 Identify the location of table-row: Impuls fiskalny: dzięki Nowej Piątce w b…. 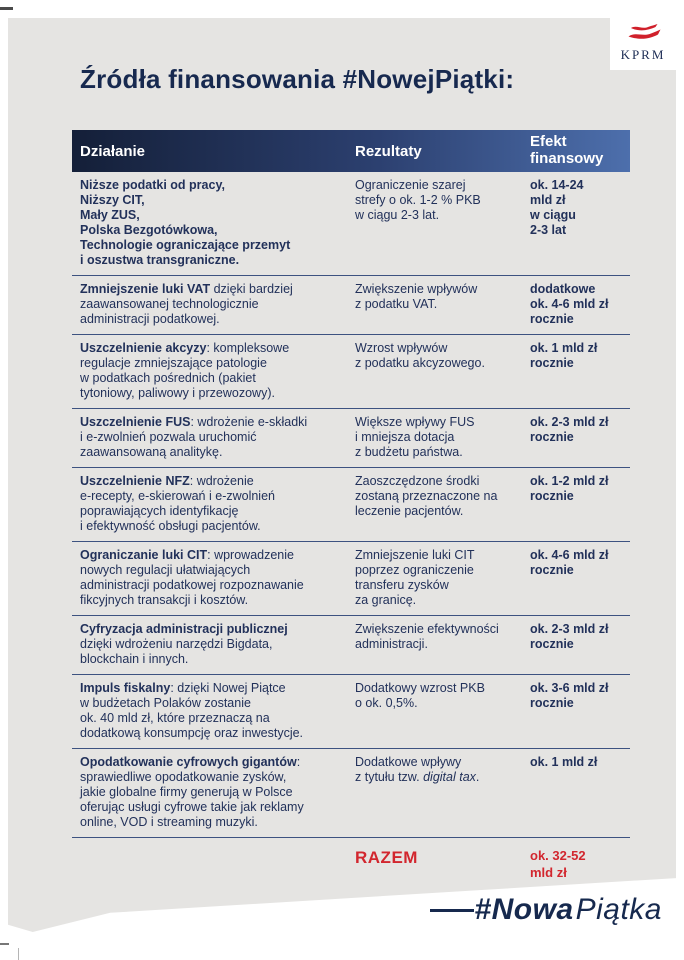
(351, 712).